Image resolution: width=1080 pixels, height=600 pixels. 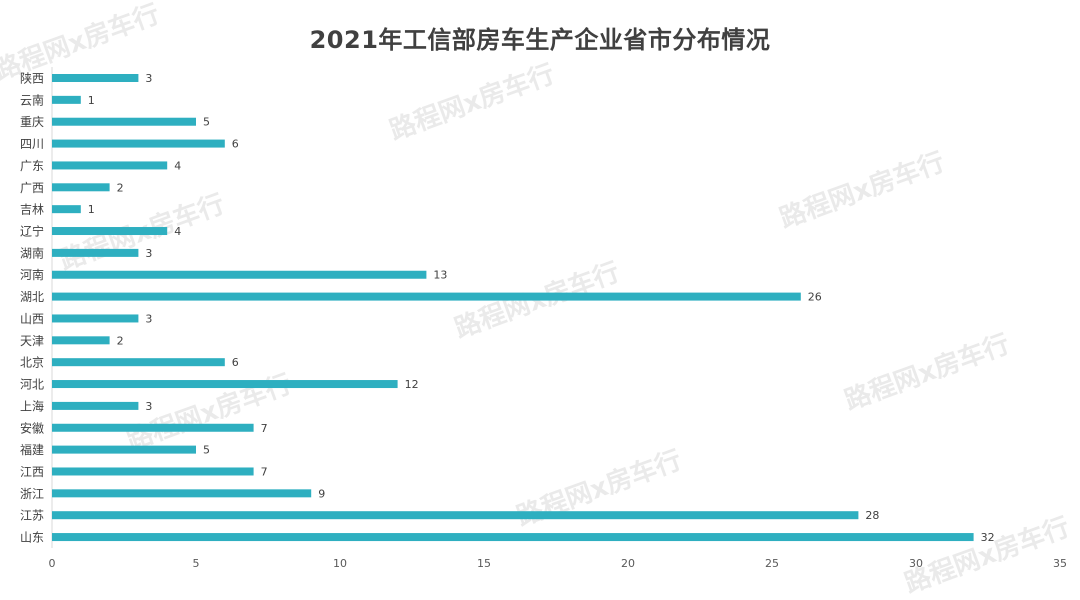 I want to click on data-label: 12, so click(x=412, y=384).